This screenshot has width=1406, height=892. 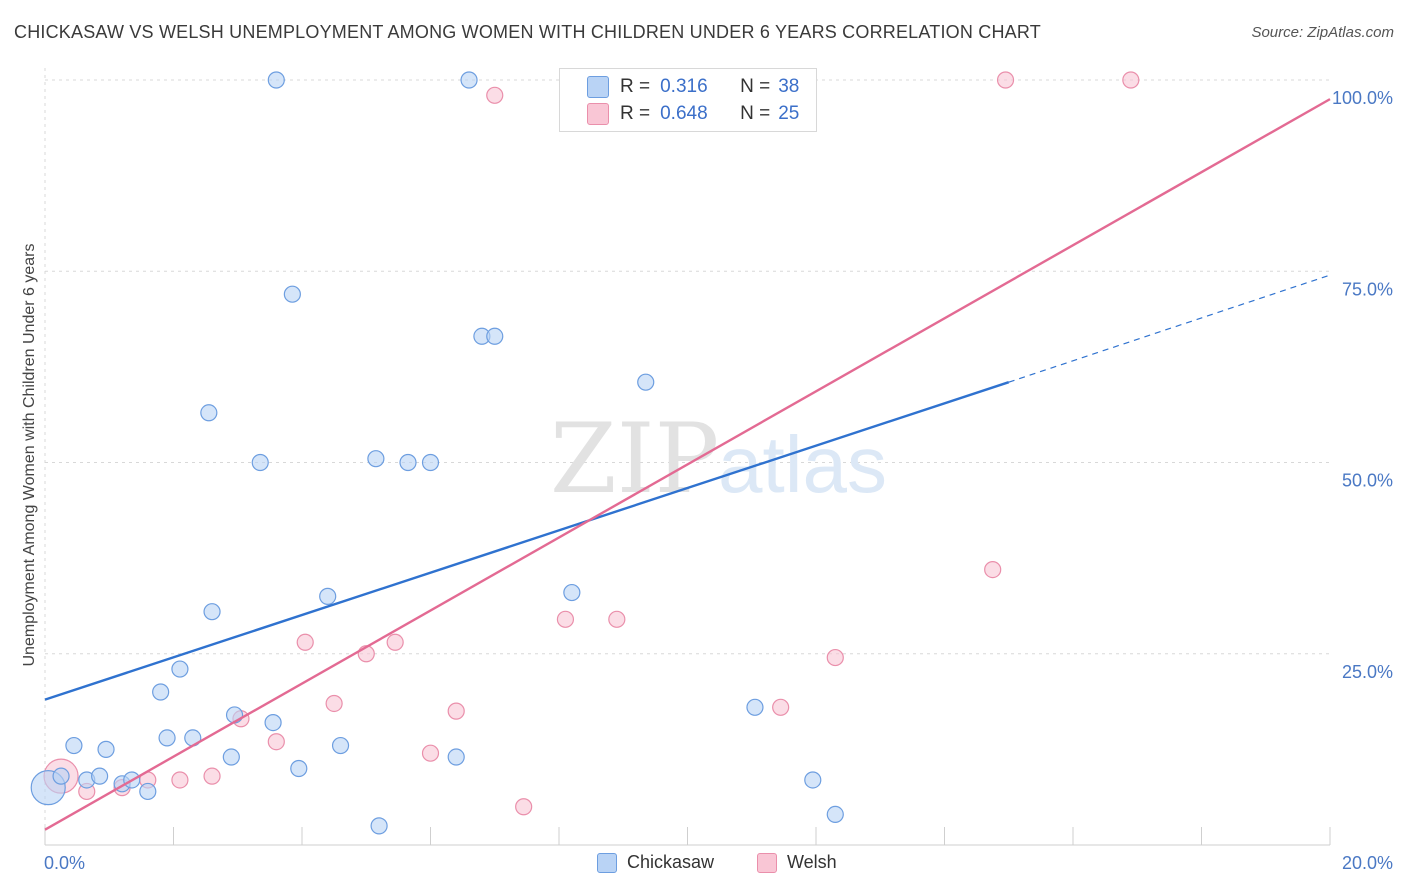 I want to click on welsh-swatch, so click(x=598, y=114).